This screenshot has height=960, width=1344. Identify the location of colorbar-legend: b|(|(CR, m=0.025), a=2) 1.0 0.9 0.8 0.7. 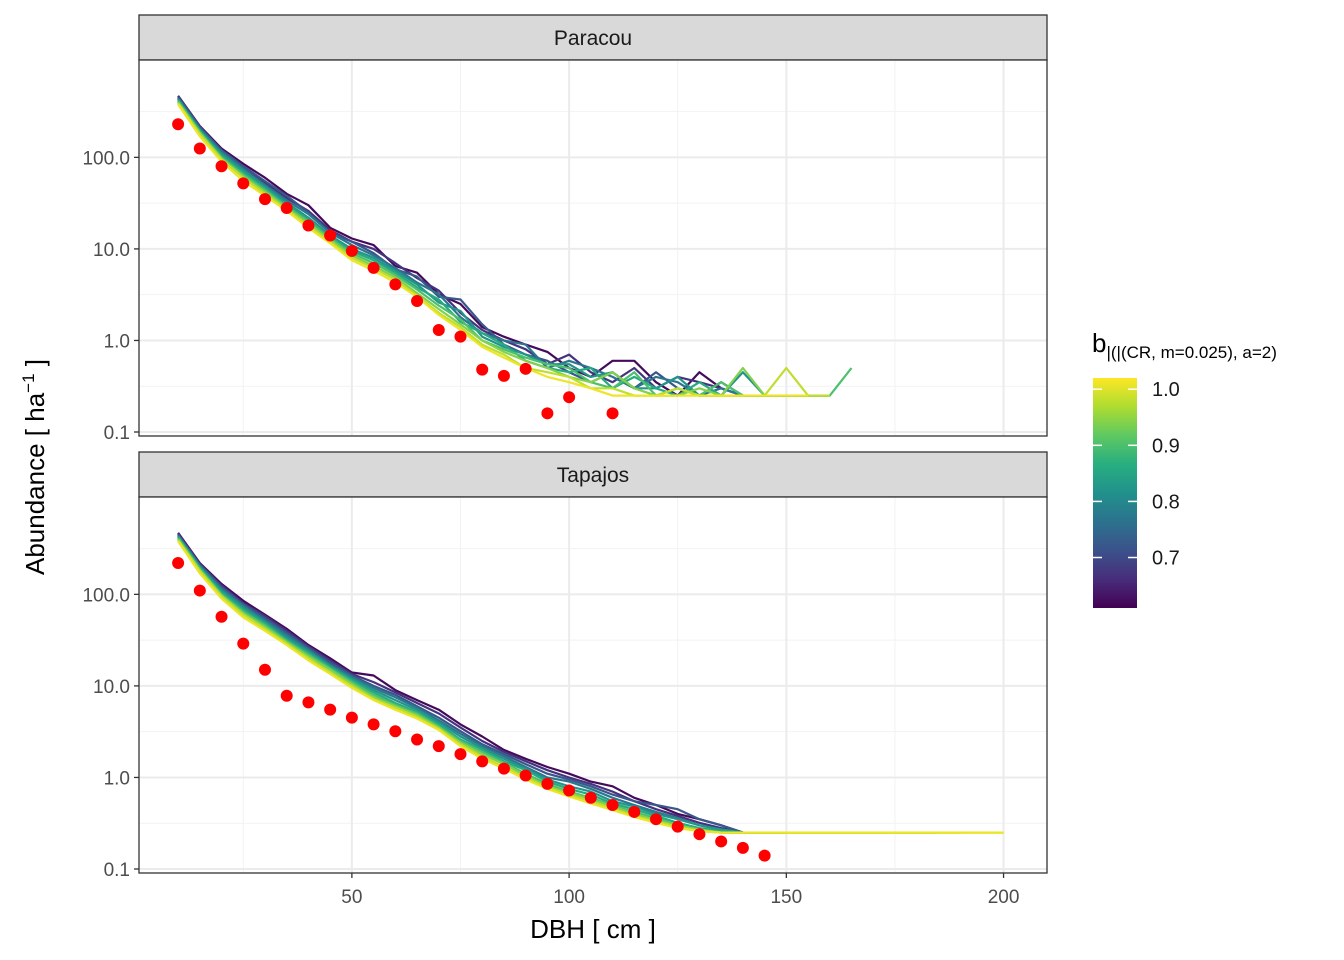
(1184, 468).